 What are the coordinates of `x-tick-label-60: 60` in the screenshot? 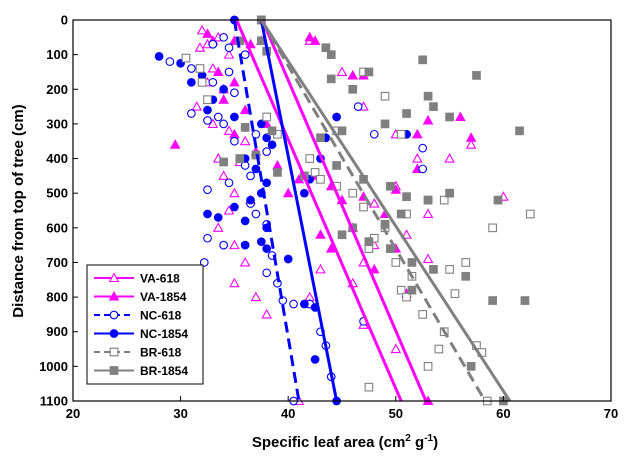 It's located at (503, 413).